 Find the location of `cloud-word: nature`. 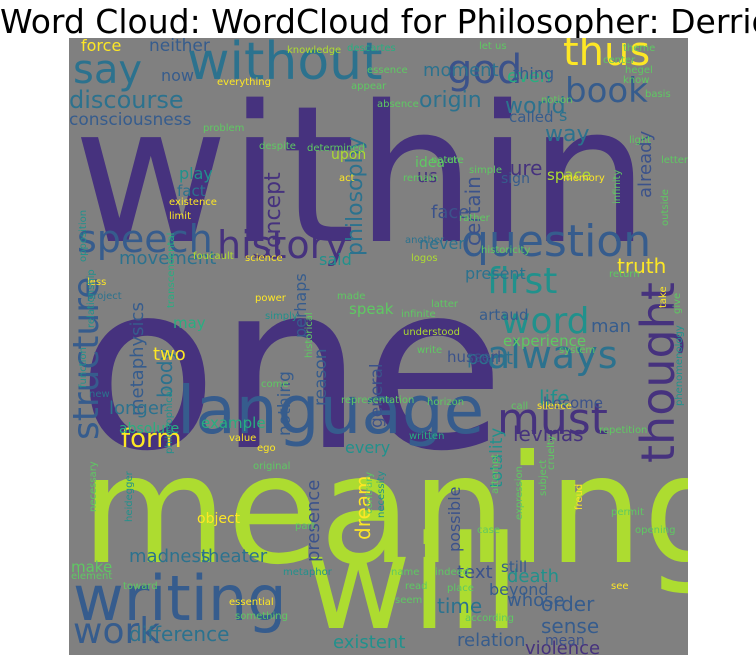

cloud-word: nature is located at coordinates (447, 160).